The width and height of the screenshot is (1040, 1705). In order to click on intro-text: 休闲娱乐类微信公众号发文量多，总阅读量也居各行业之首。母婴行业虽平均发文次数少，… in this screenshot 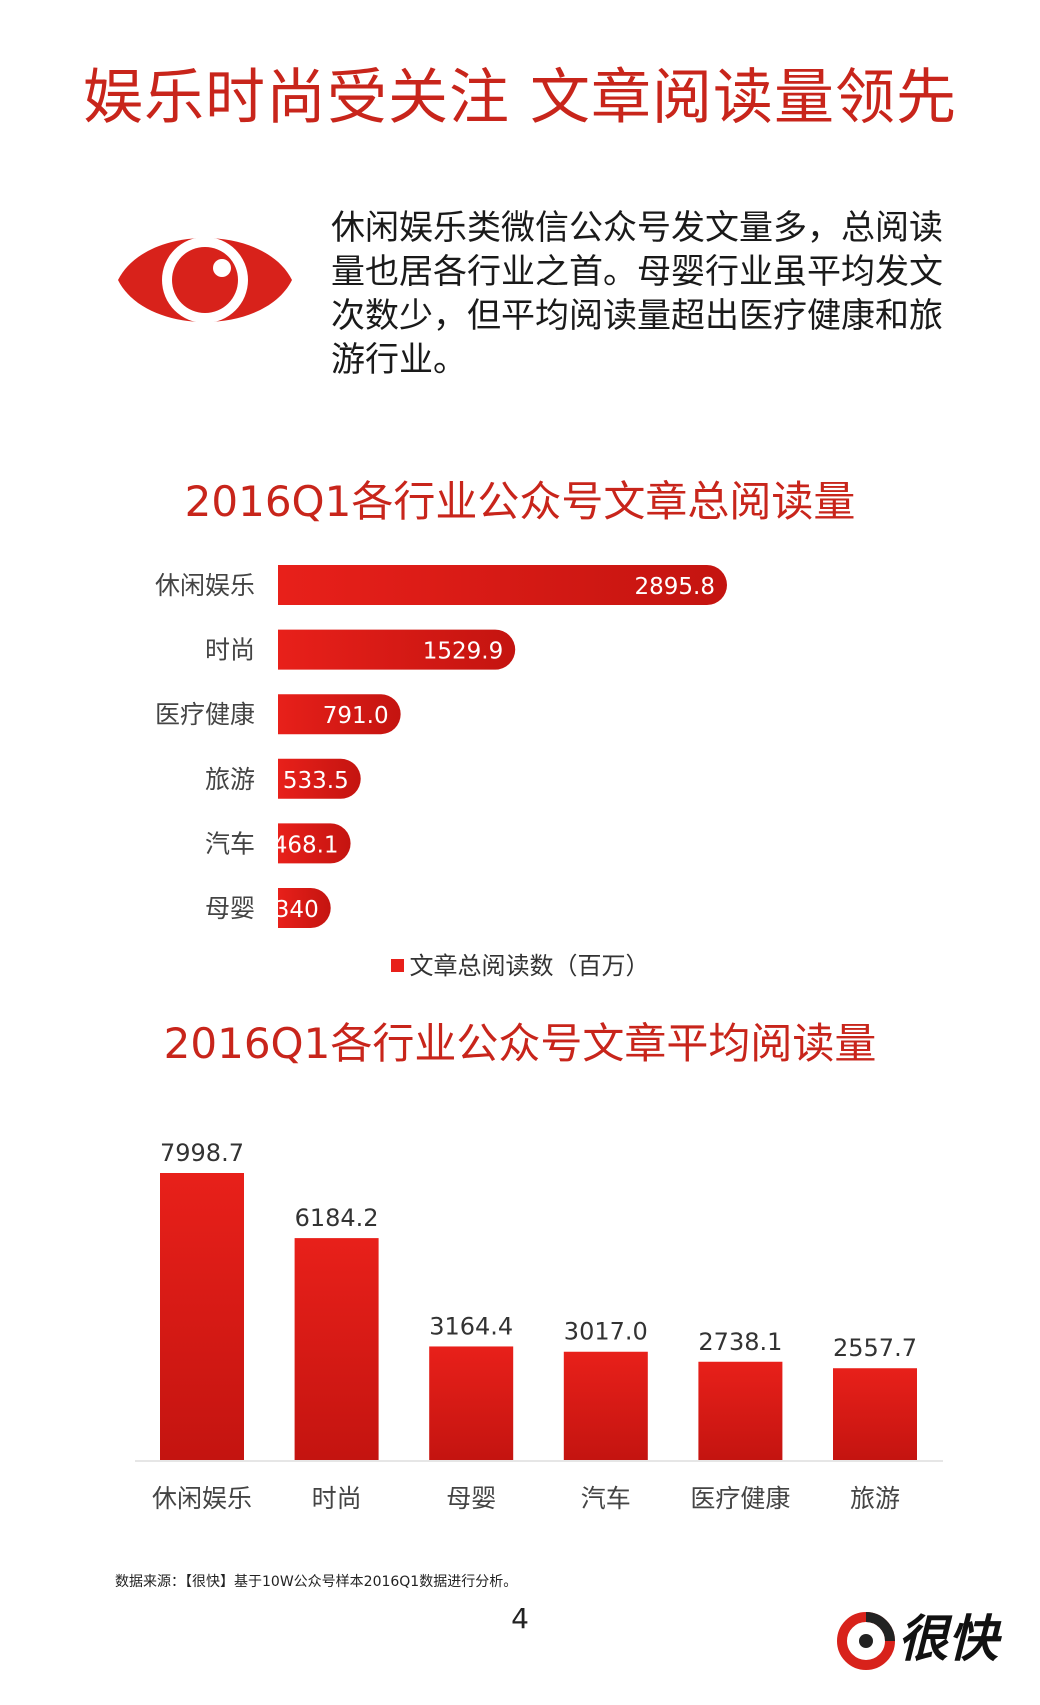, I will do `click(637, 294)`.